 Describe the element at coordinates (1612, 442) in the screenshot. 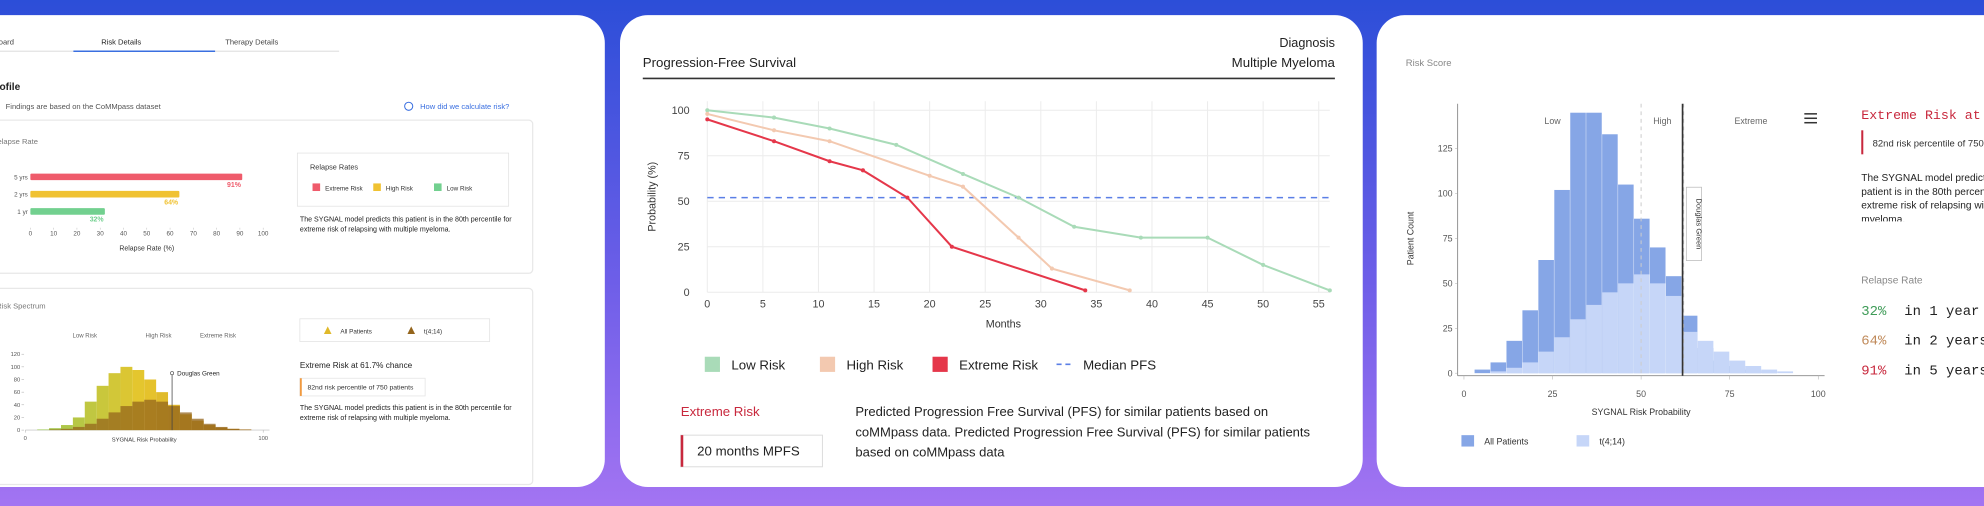

I see `legend-label: t(4;14)` at that location.